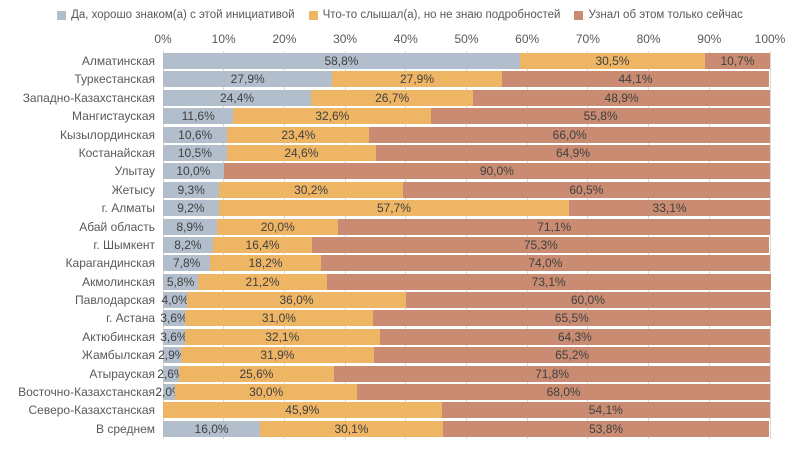  What do you see at coordinates (110, 263) in the screenshot?
I see `category-label: Карагандинская` at bounding box center [110, 263].